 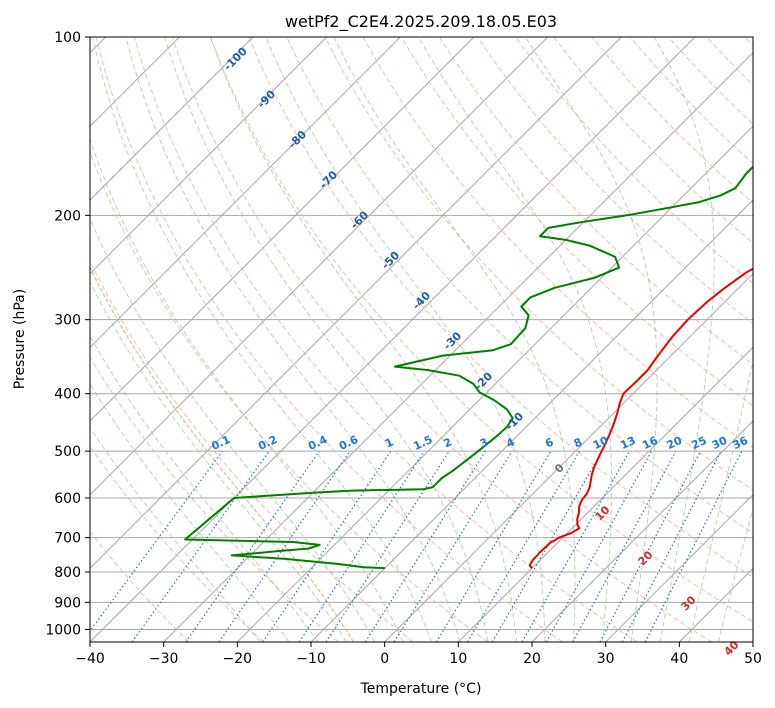 I want to click on x-tick-label: 50, so click(x=753, y=659).